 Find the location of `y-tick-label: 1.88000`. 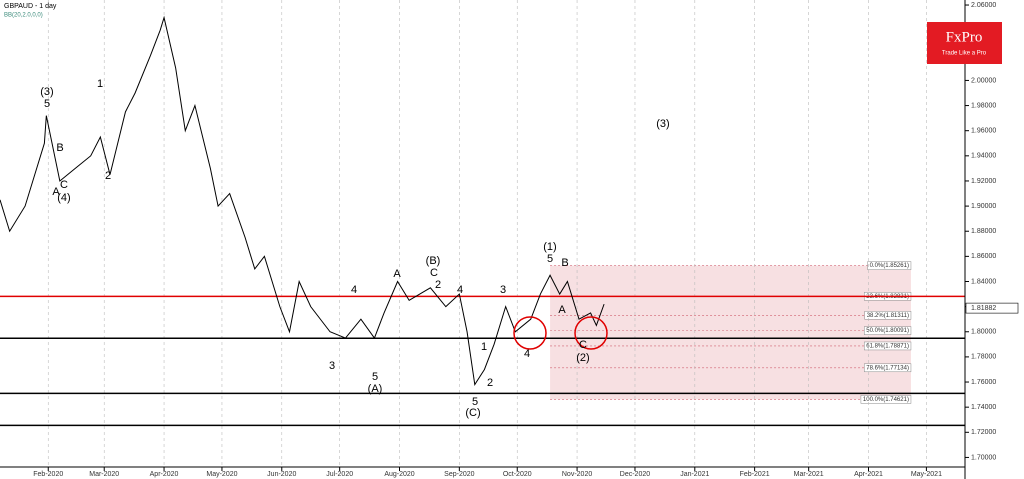

y-tick-label: 1.88000 is located at coordinates (983, 231).